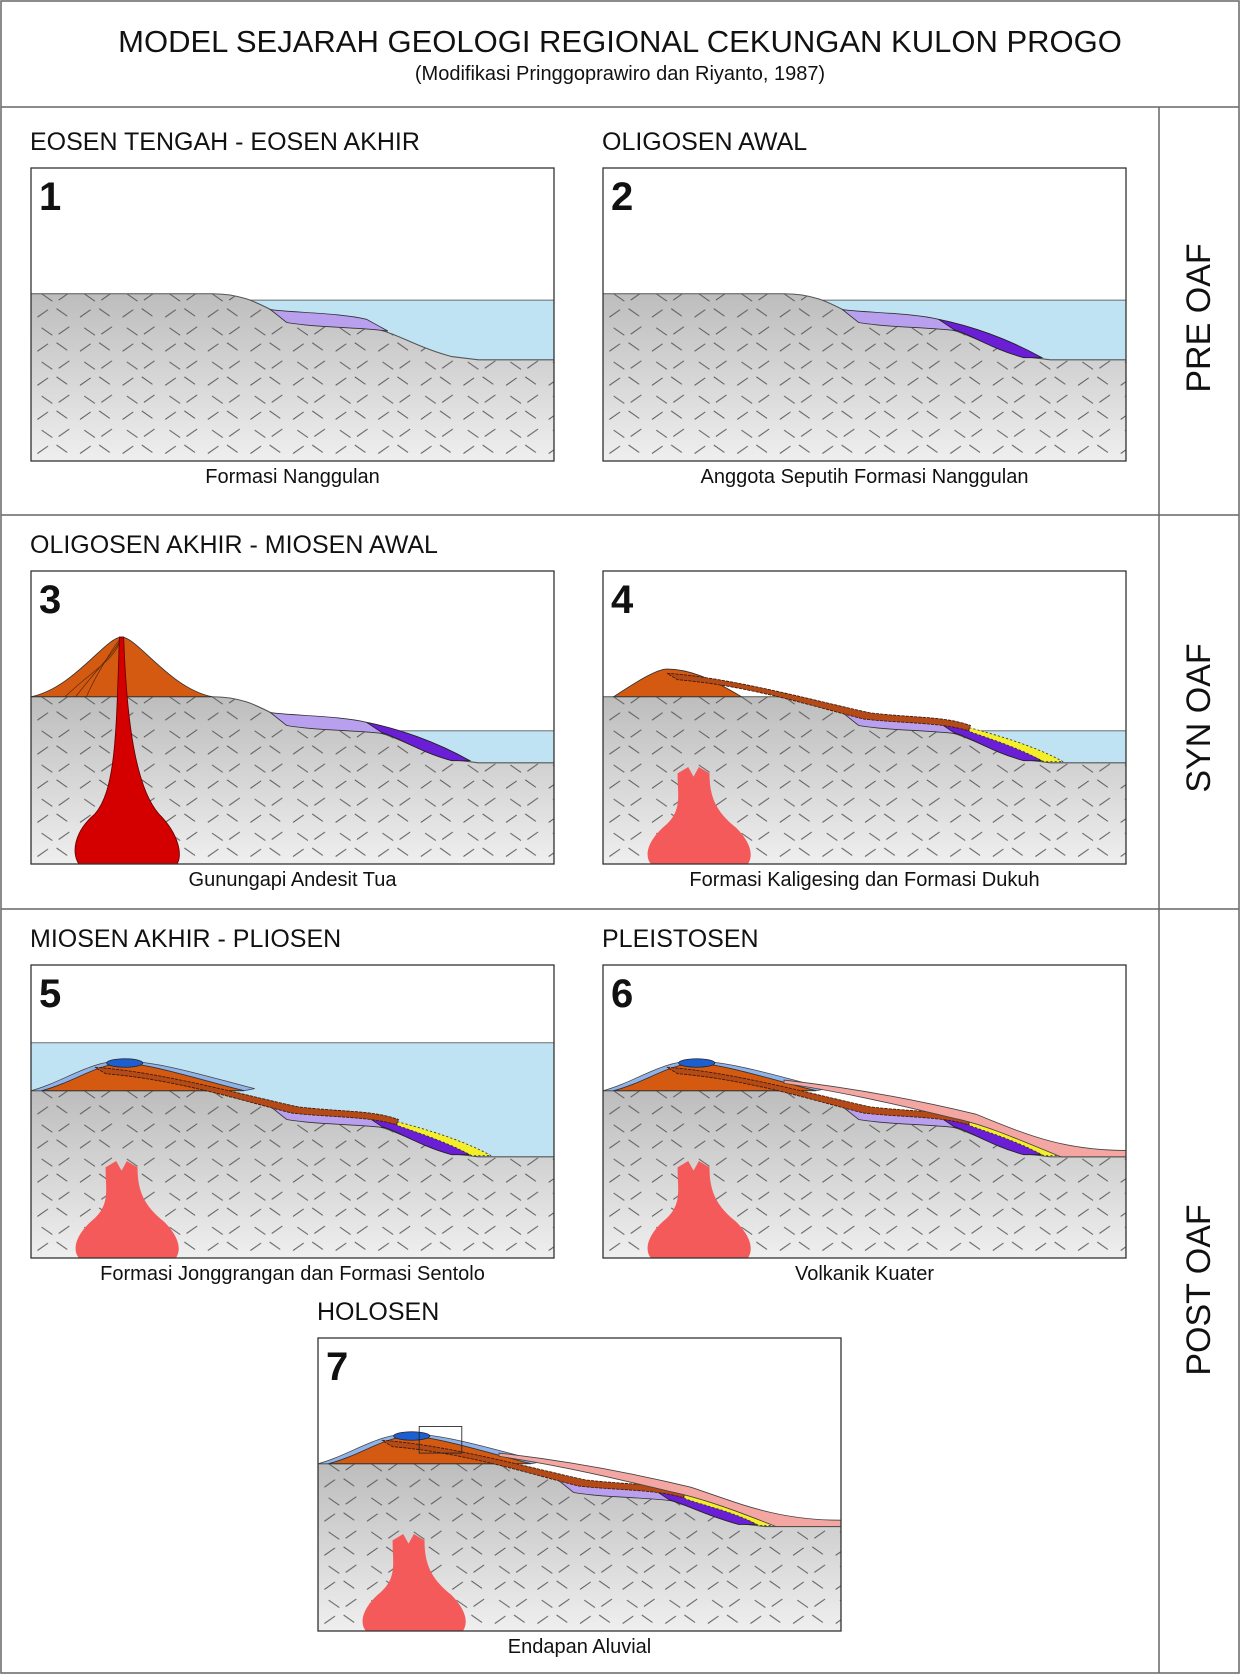 The width and height of the screenshot is (1240, 1674). What do you see at coordinates (1199, 717) in the screenshot?
I see `phase-label: SYN OAF` at bounding box center [1199, 717].